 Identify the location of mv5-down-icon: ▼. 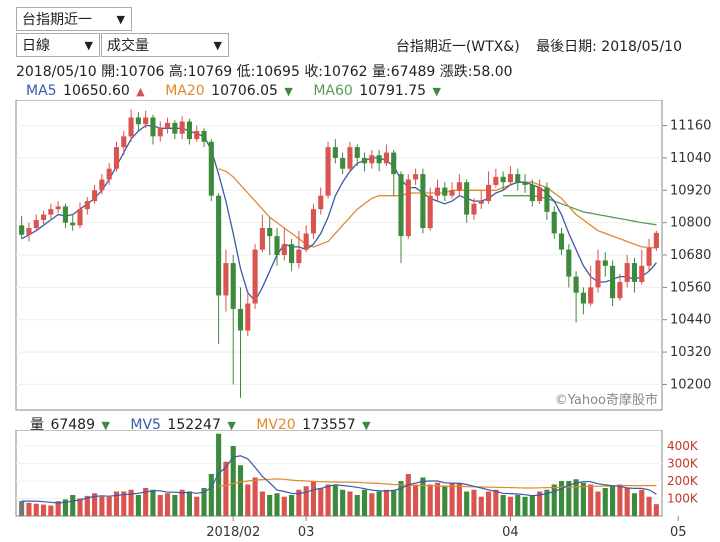
(231, 425).